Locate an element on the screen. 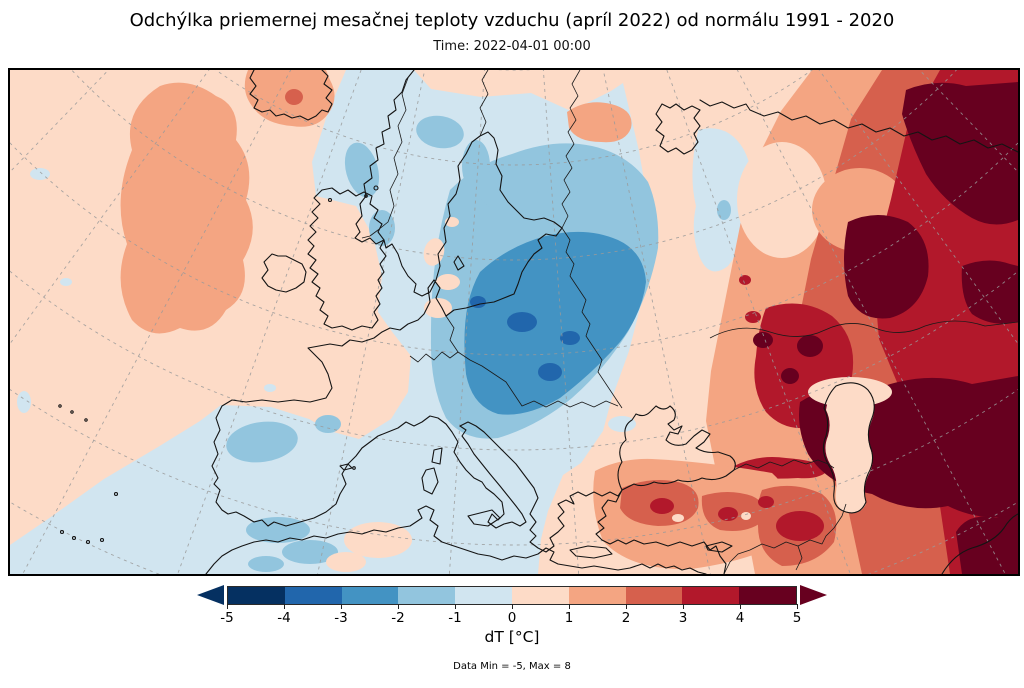  colorbar-tick: 4 is located at coordinates (740, 618).